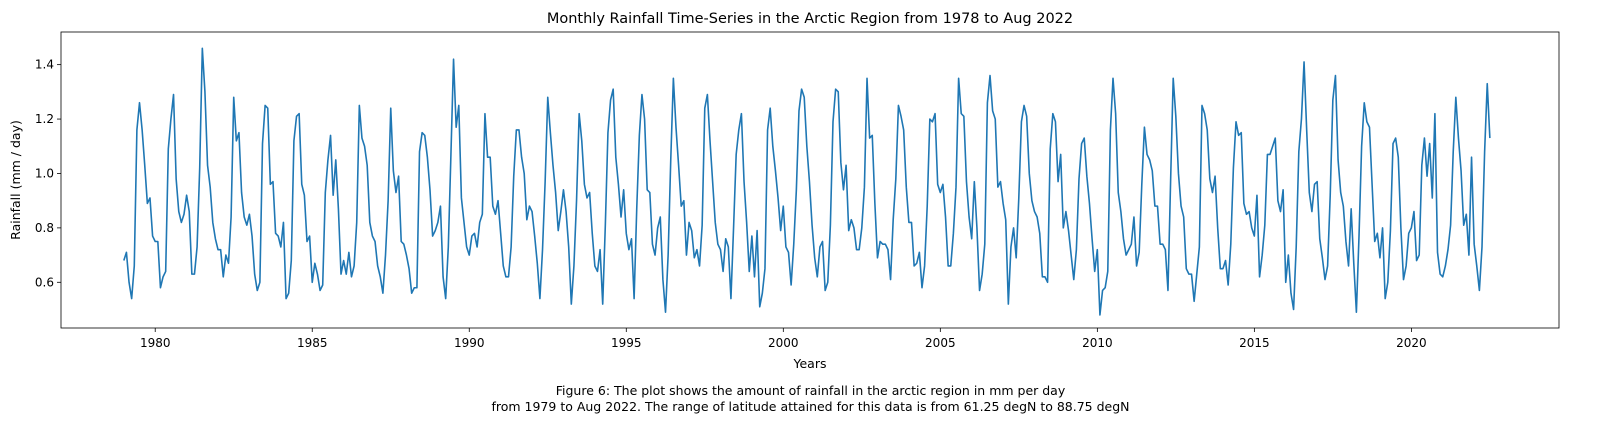 The height and width of the screenshot is (439, 1621). Describe the element at coordinates (783, 343) in the screenshot. I see `x-tick-label: 2000` at that location.